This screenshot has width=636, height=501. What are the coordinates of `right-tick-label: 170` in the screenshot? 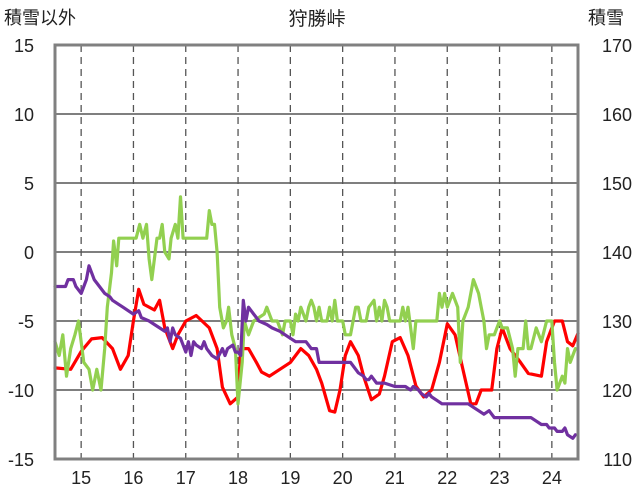 It's located at (617, 46).